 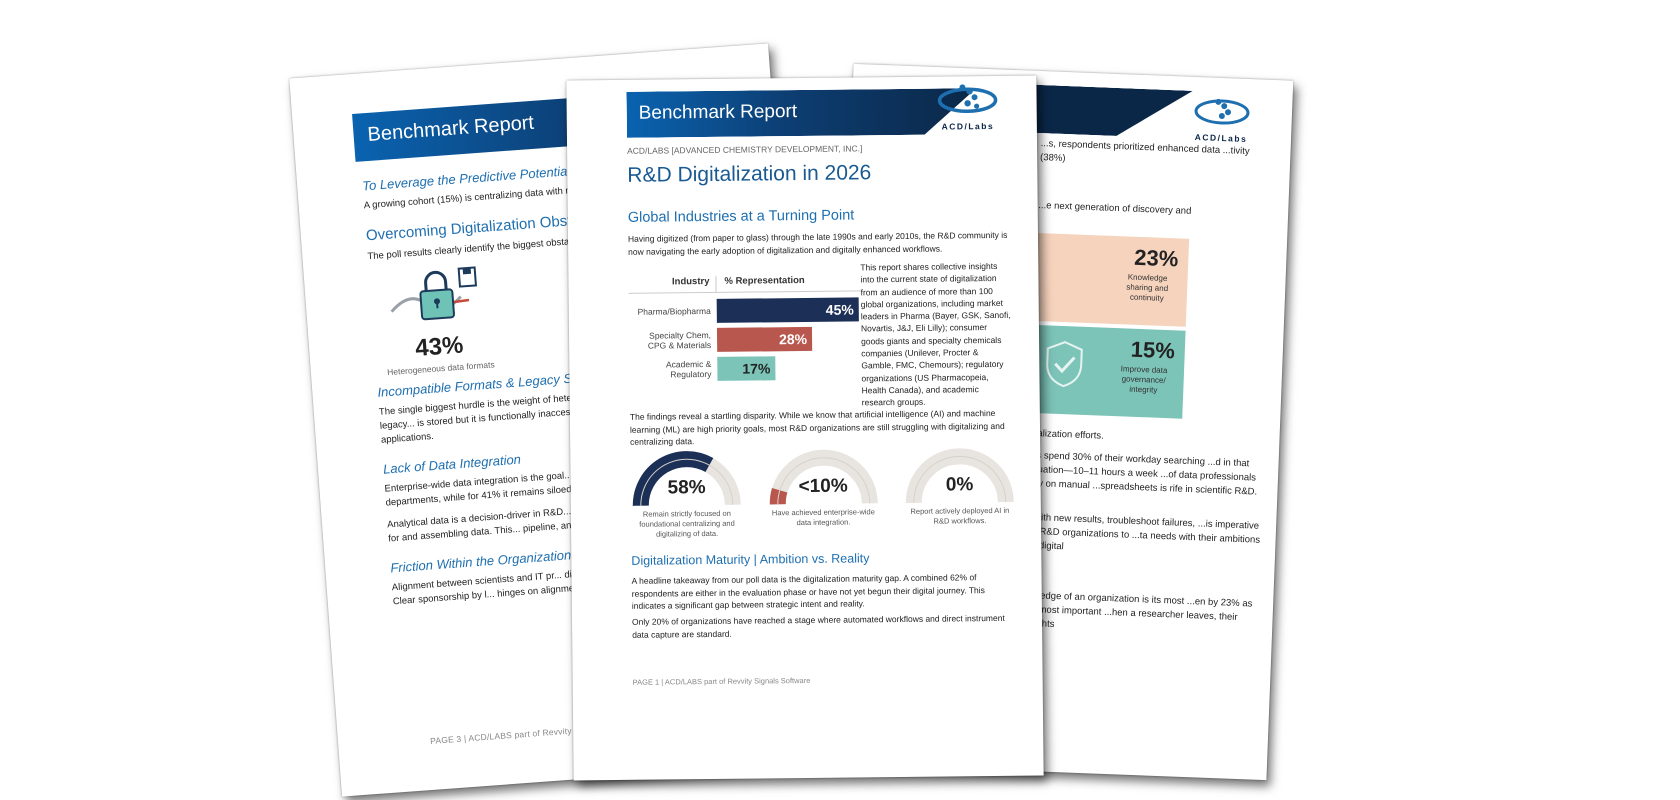 What do you see at coordinates (688, 368) in the screenshot?
I see `bar-label: Academic & Regulatory` at bounding box center [688, 368].